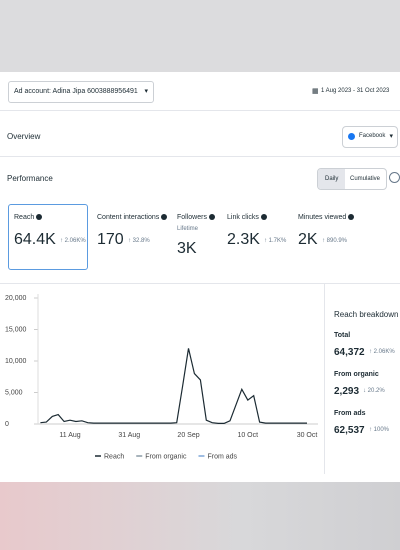 Image resolution: width=400 pixels, height=550 pixels. What do you see at coordinates (14, 393) in the screenshot?
I see `y-tick-label: 5,000` at bounding box center [14, 393].